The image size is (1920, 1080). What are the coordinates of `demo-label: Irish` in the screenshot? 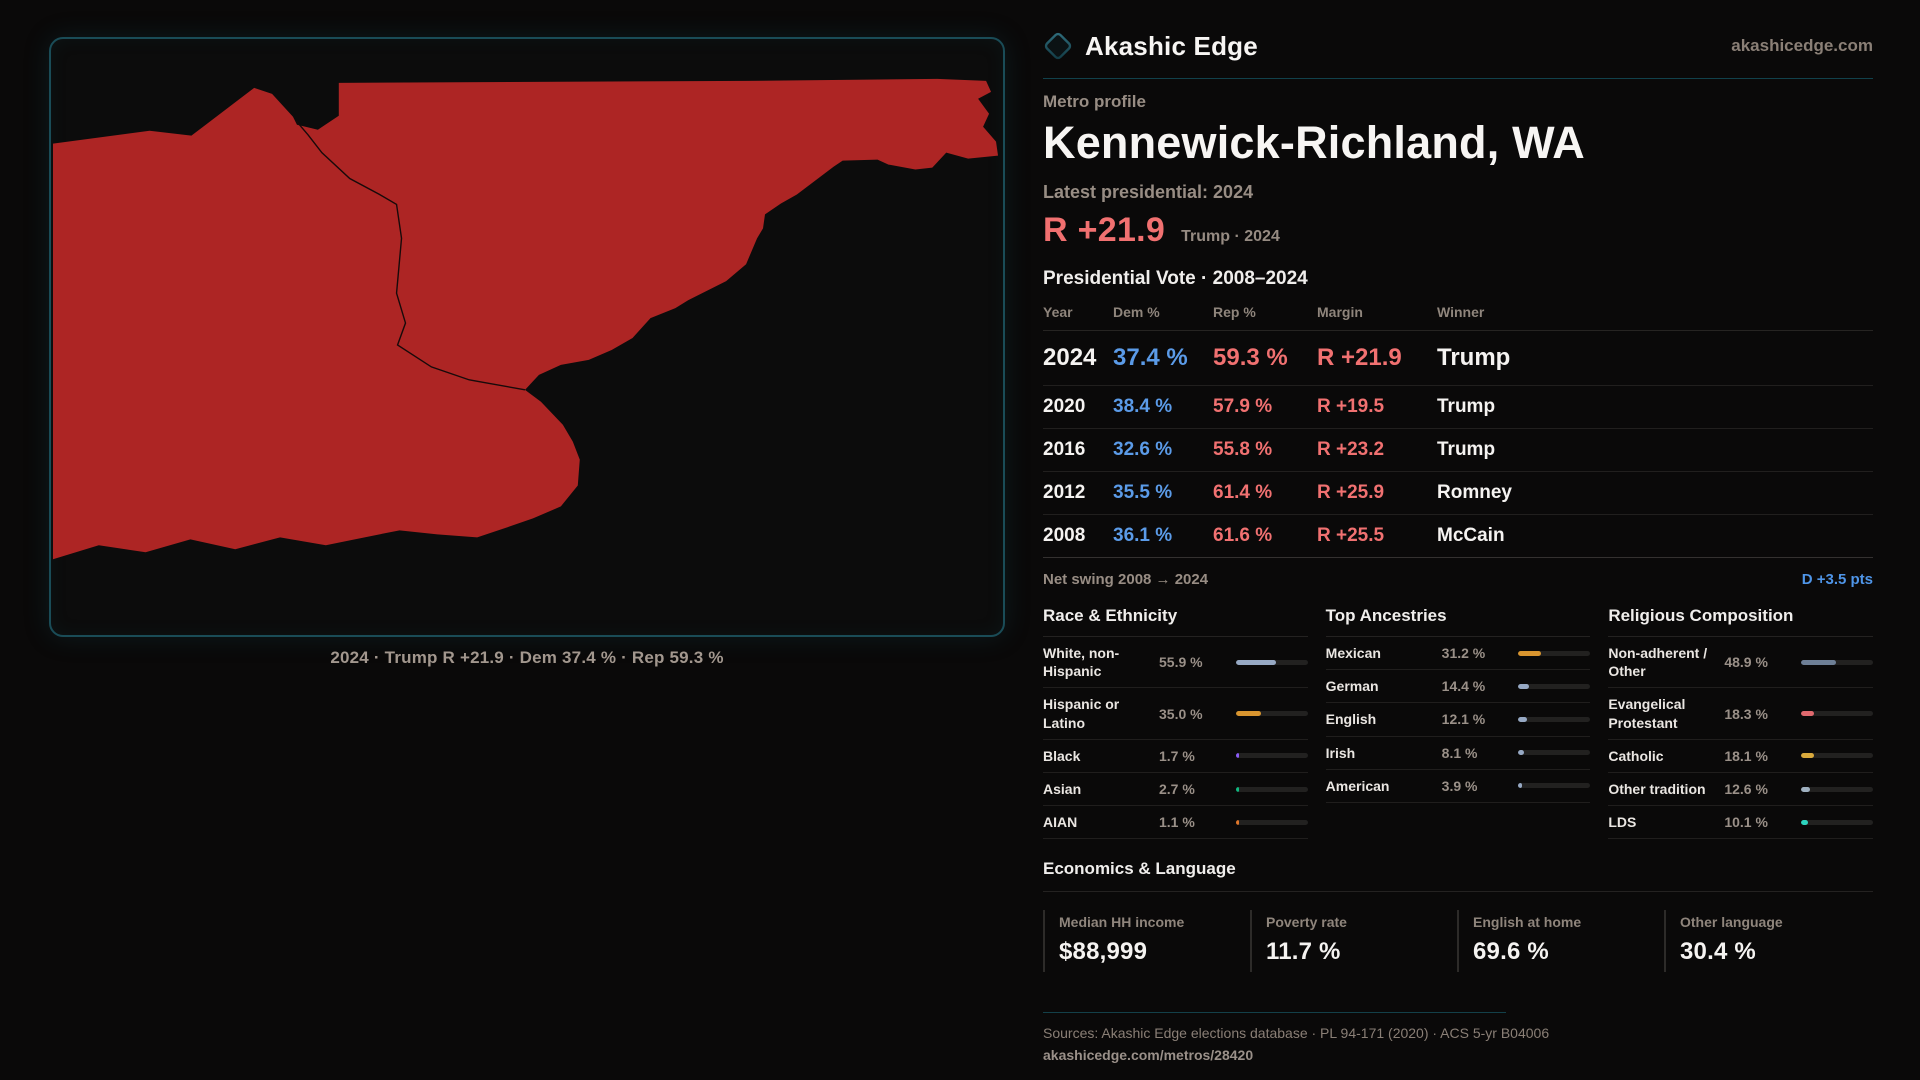 It's located at (1340, 752).